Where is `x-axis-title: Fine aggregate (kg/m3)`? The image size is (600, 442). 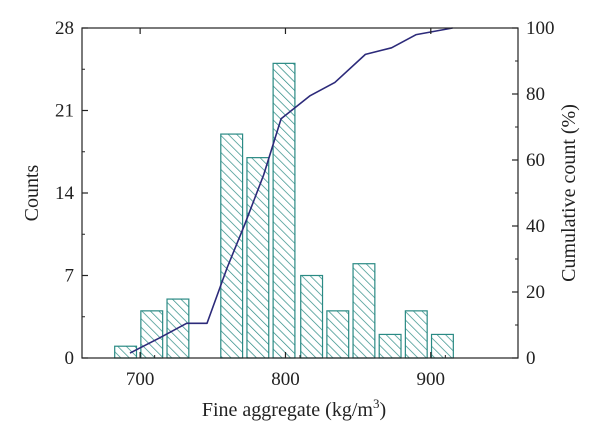 x-axis-title: Fine aggregate (kg/m3) is located at coordinates (294, 408).